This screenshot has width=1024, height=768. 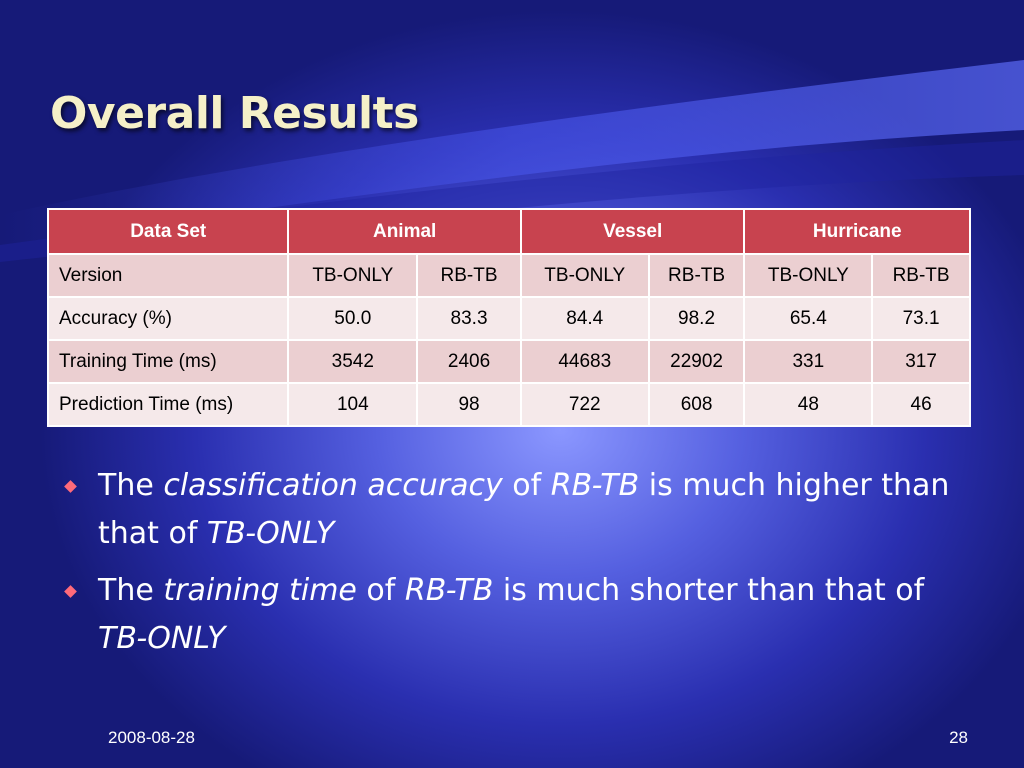 What do you see at coordinates (958, 737) in the screenshot?
I see `page-number: 28` at bounding box center [958, 737].